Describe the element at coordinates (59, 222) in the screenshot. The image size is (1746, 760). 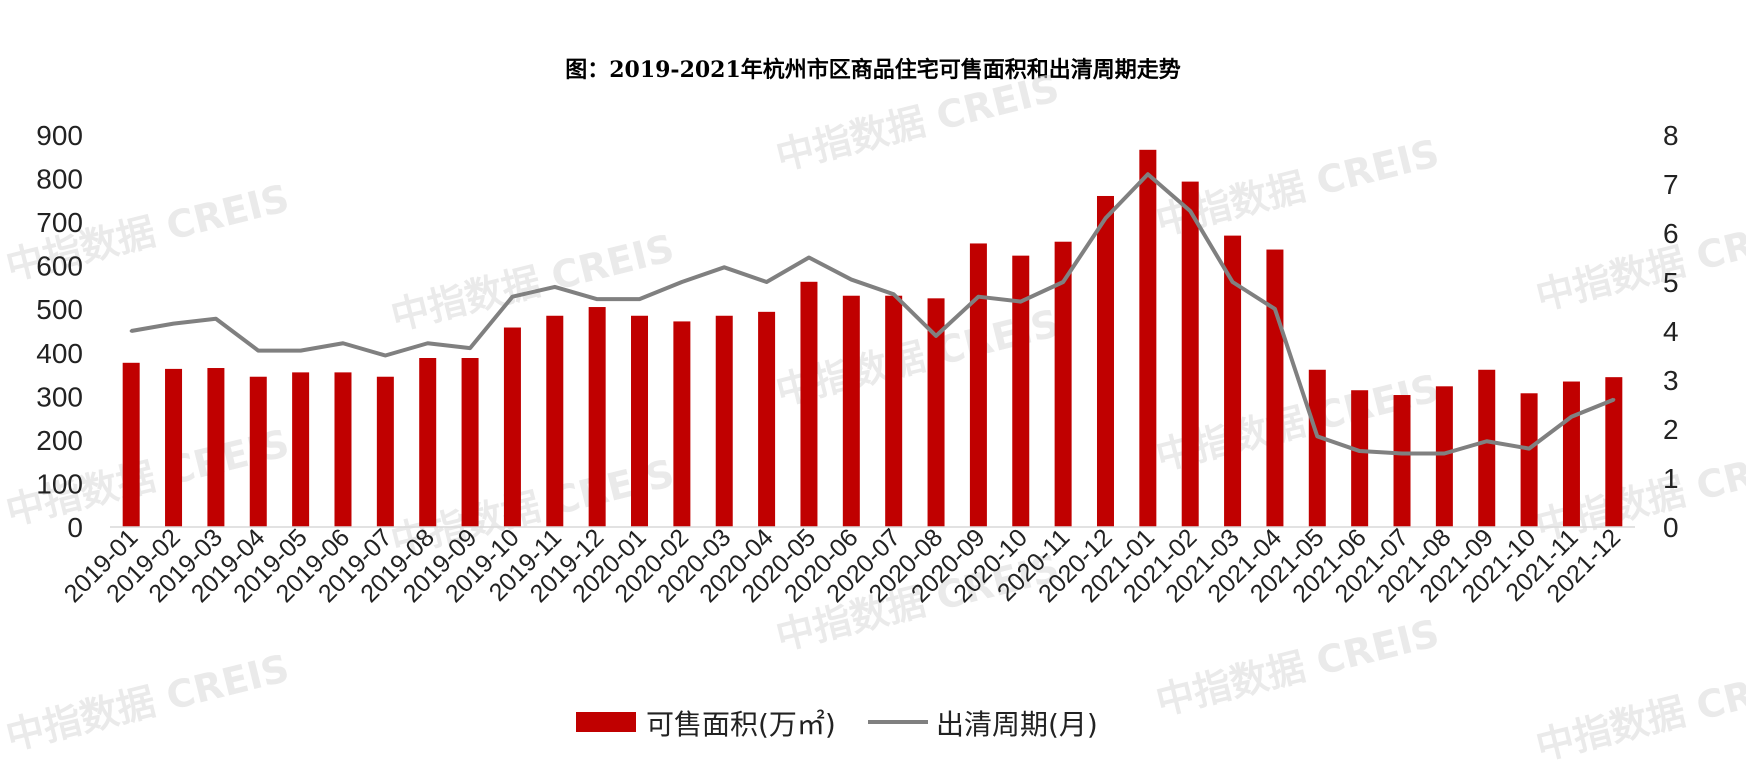
I see `y-left-tick-label: 700` at that location.